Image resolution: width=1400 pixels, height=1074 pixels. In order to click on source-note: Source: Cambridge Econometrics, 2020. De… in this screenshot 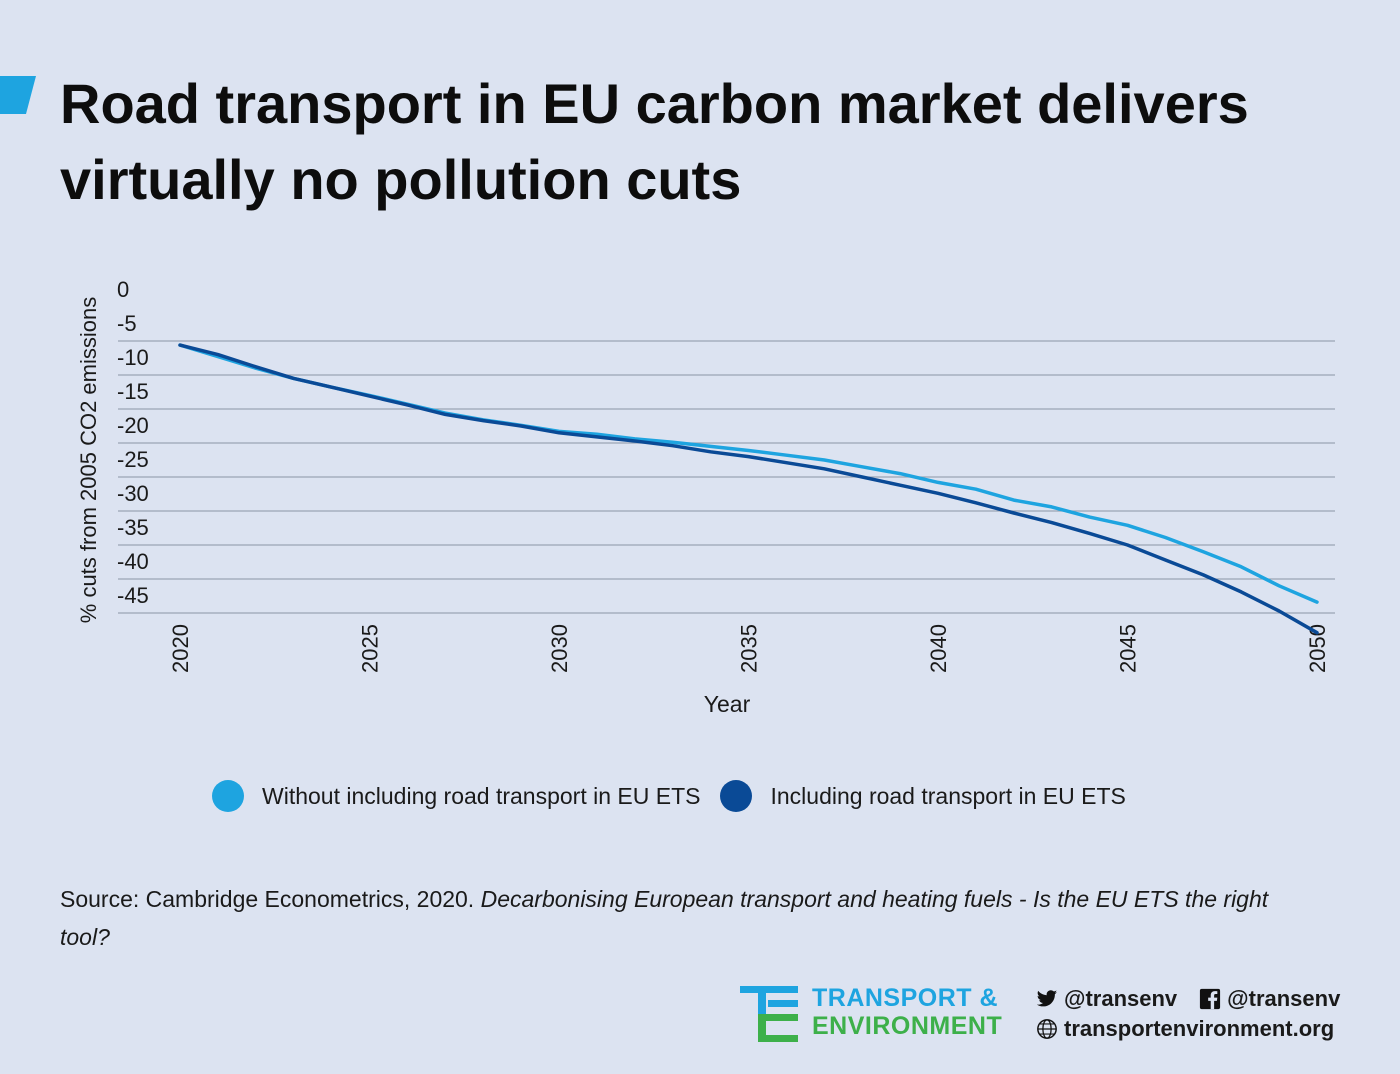, I will do `click(690, 918)`.